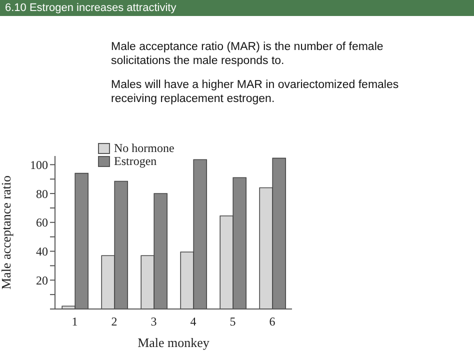 This screenshot has height=355, width=474. What do you see at coordinates (144, 148) in the screenshot?
I see `legend-label: No hormone` at bounding box center [144, 148].